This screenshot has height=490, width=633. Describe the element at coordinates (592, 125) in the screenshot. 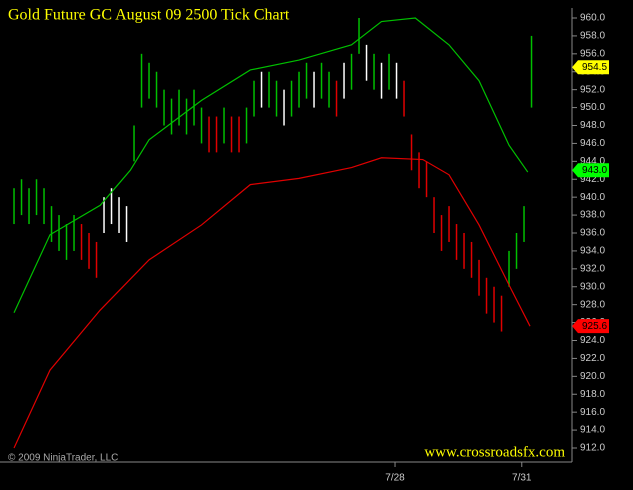

I see `y-tick-label: 948.0` at that location.